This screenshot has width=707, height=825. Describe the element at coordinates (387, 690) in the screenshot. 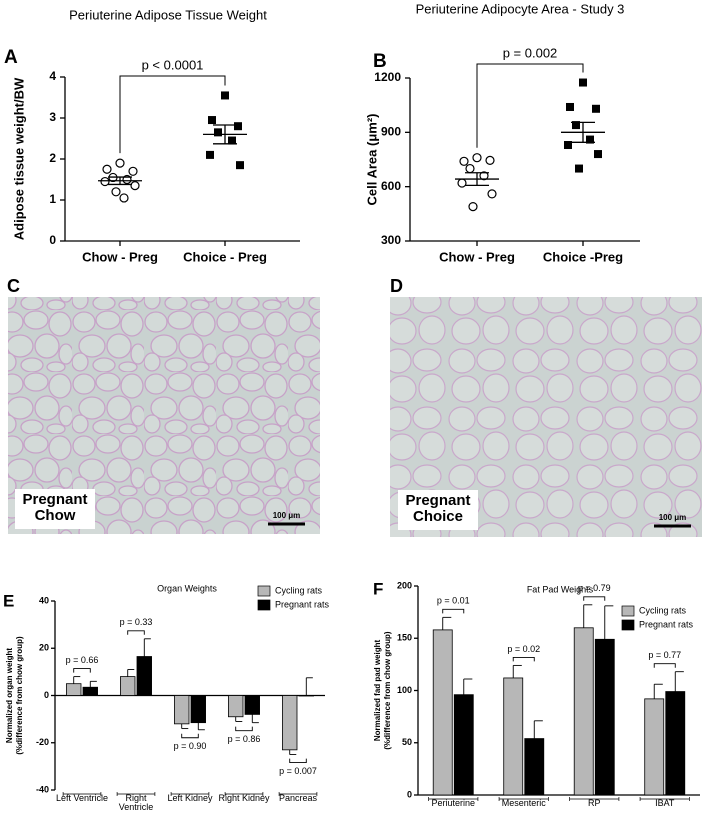

I see `y-axis-label: (%difference from chow group)` at that location.